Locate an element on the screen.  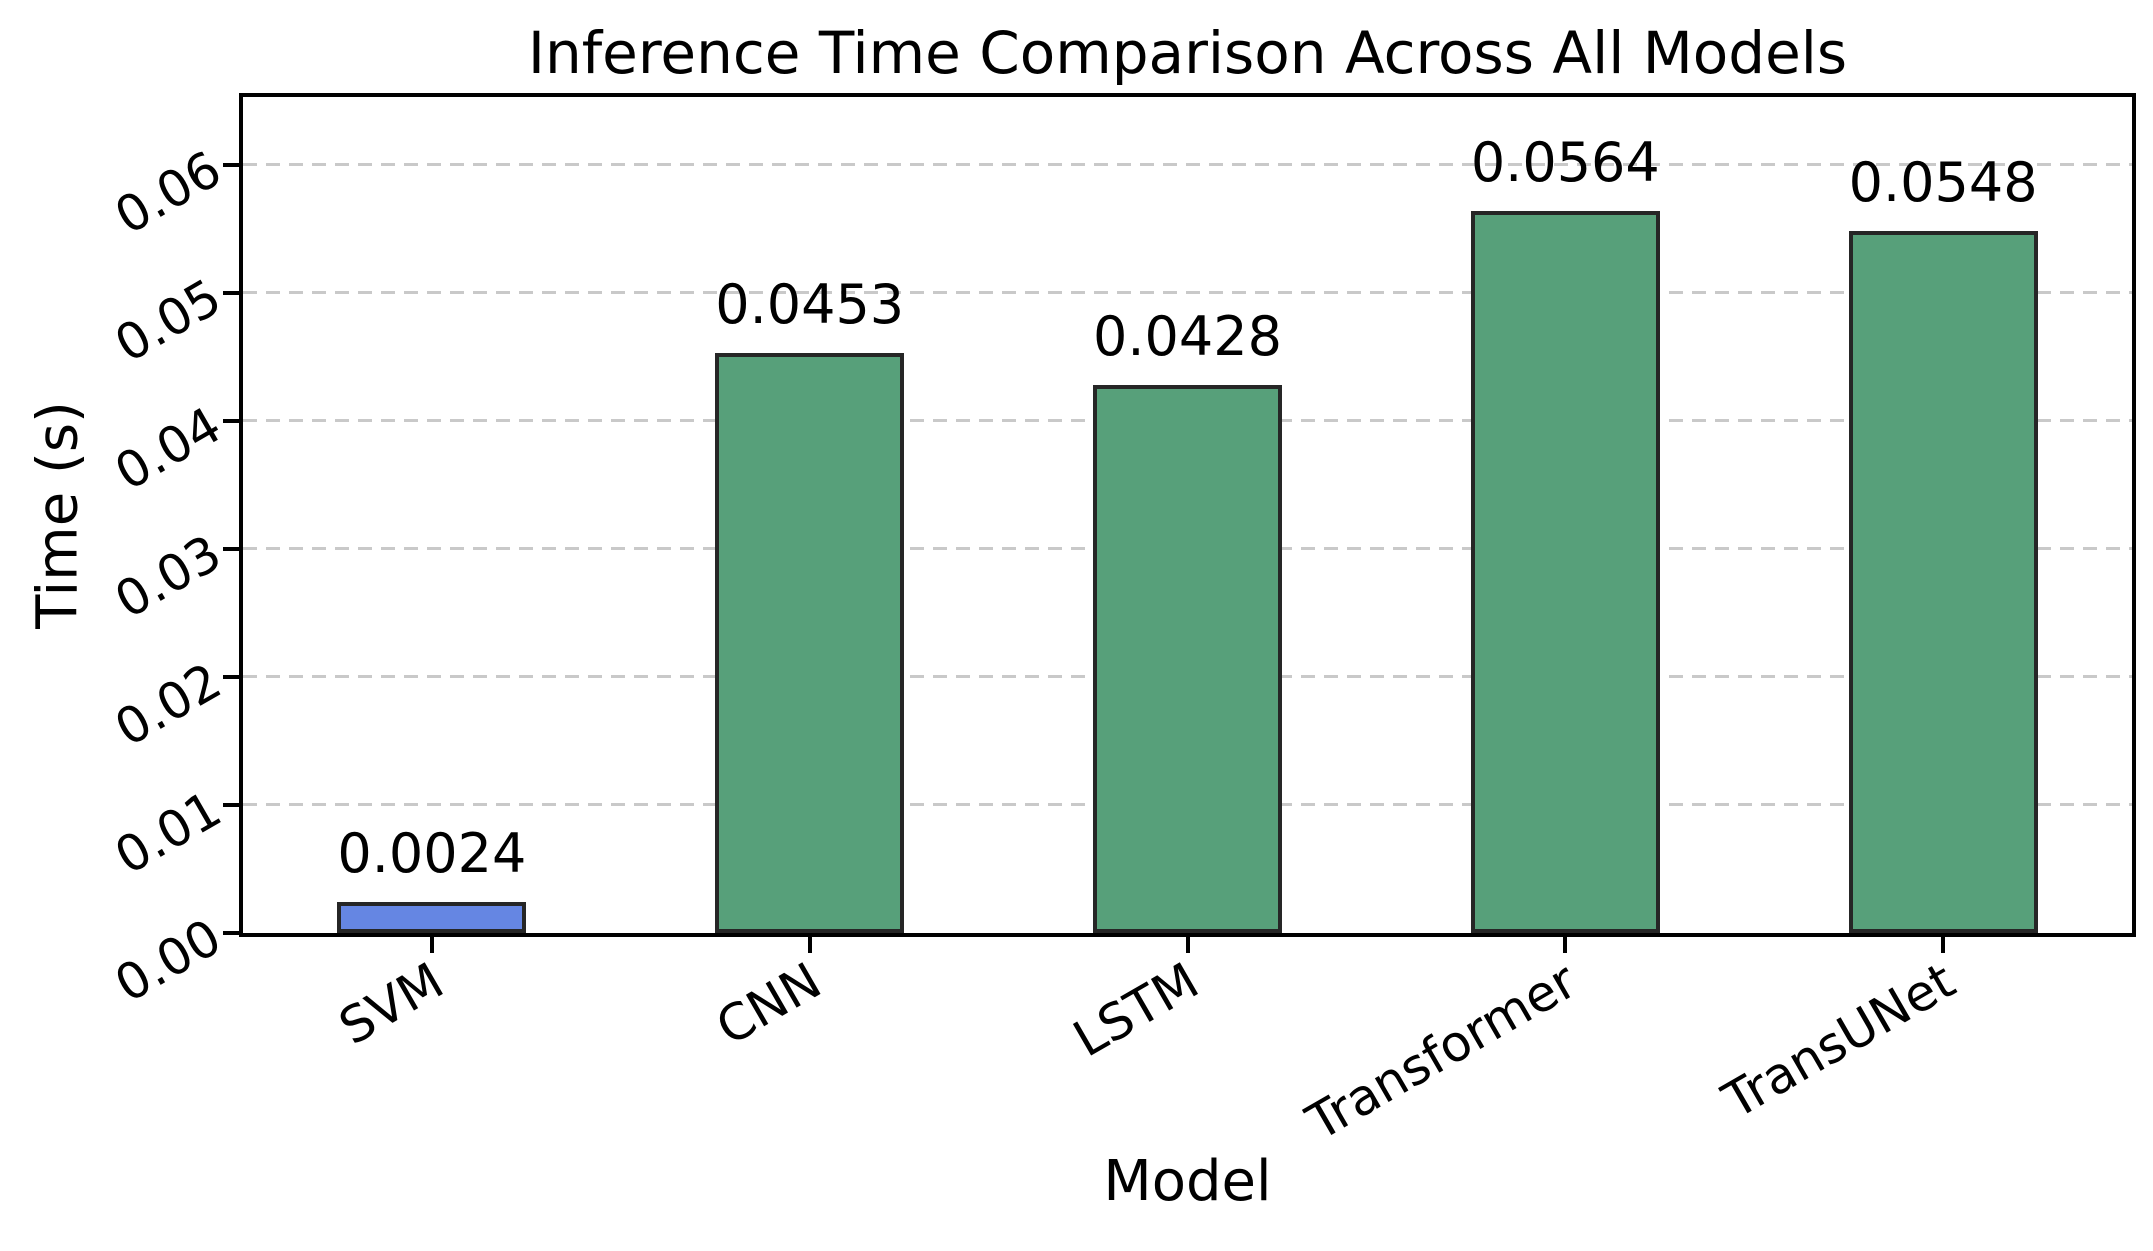
bar-value-label: 0.0548 is located at coordinates (1943, 183).